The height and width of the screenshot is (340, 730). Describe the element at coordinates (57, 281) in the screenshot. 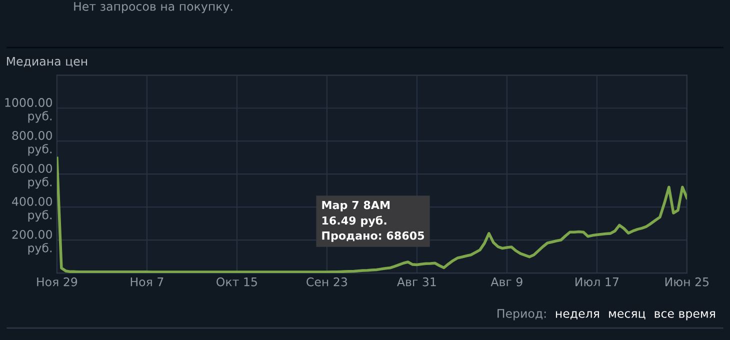

I see `x-tick-label: Ноя 29` at that location.